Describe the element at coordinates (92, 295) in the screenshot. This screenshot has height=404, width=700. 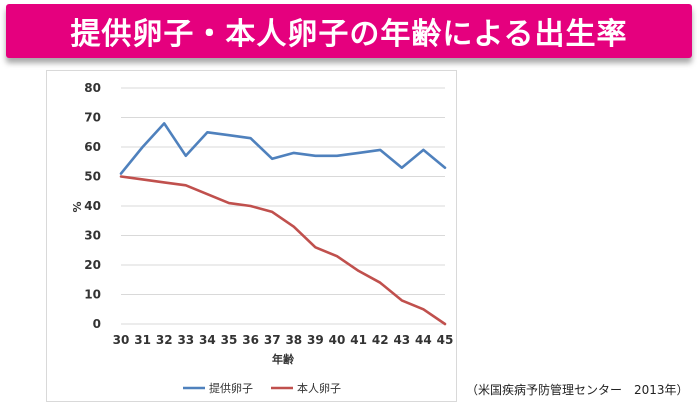
I see `y-tick-label: 10` at that location.